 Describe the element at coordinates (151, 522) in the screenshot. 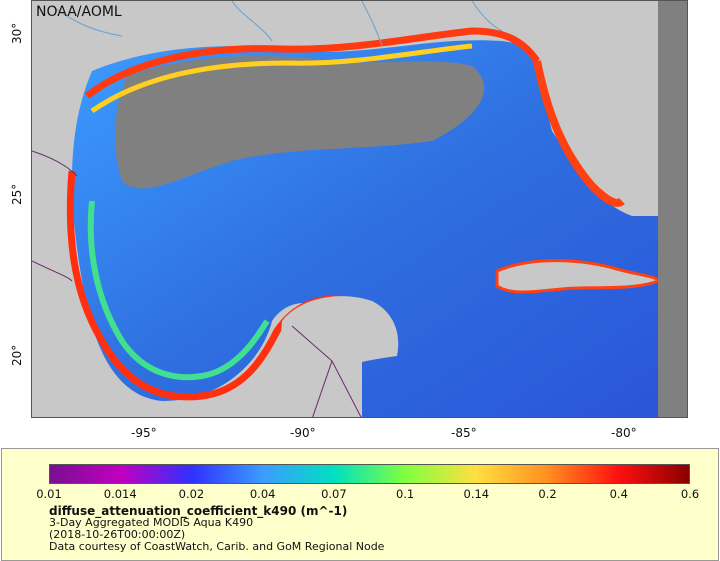

I see `legend-line-1: 3-Day Aggregated MODIS Aqua K490` at that location.